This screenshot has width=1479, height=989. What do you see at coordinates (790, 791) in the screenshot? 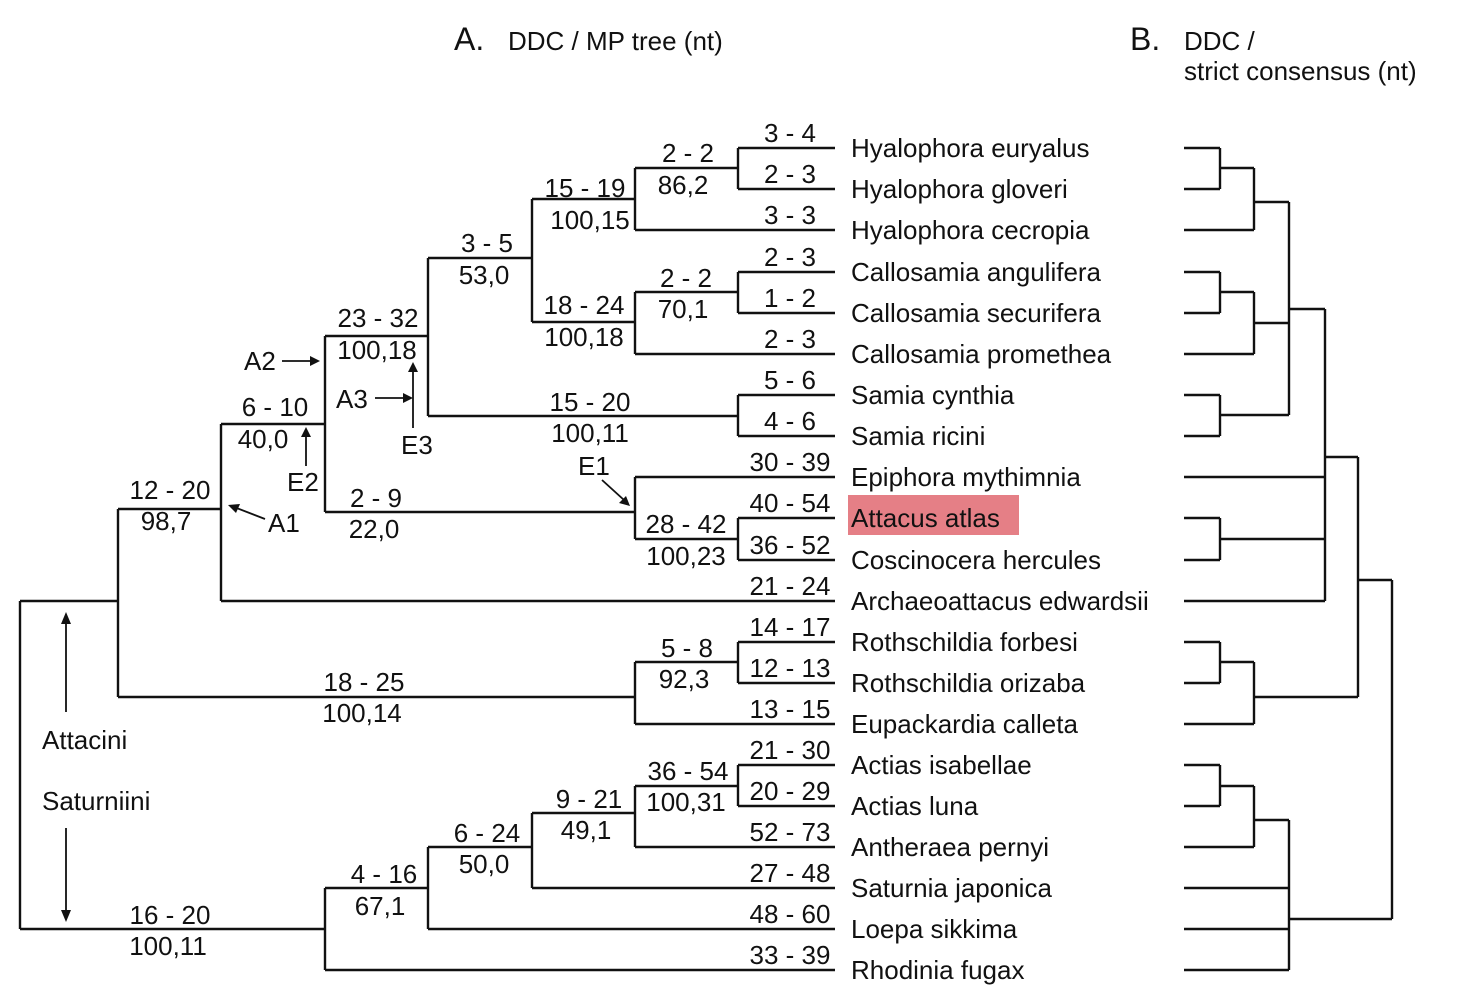
I see `tlabel-16: 20 - 29` at bounding box center [790, 791].